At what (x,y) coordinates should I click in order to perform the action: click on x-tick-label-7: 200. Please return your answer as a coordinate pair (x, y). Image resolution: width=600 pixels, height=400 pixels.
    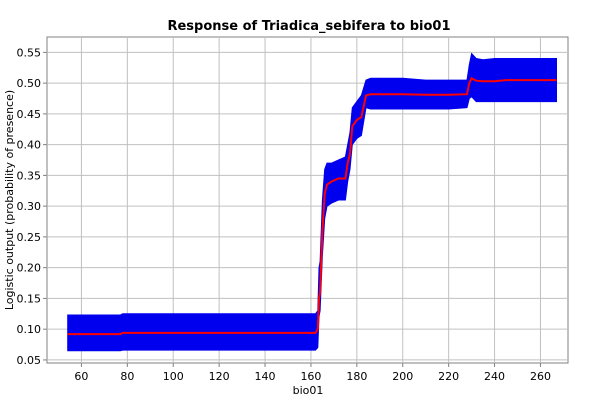
    Looking at the image, I should click on (402, 376).